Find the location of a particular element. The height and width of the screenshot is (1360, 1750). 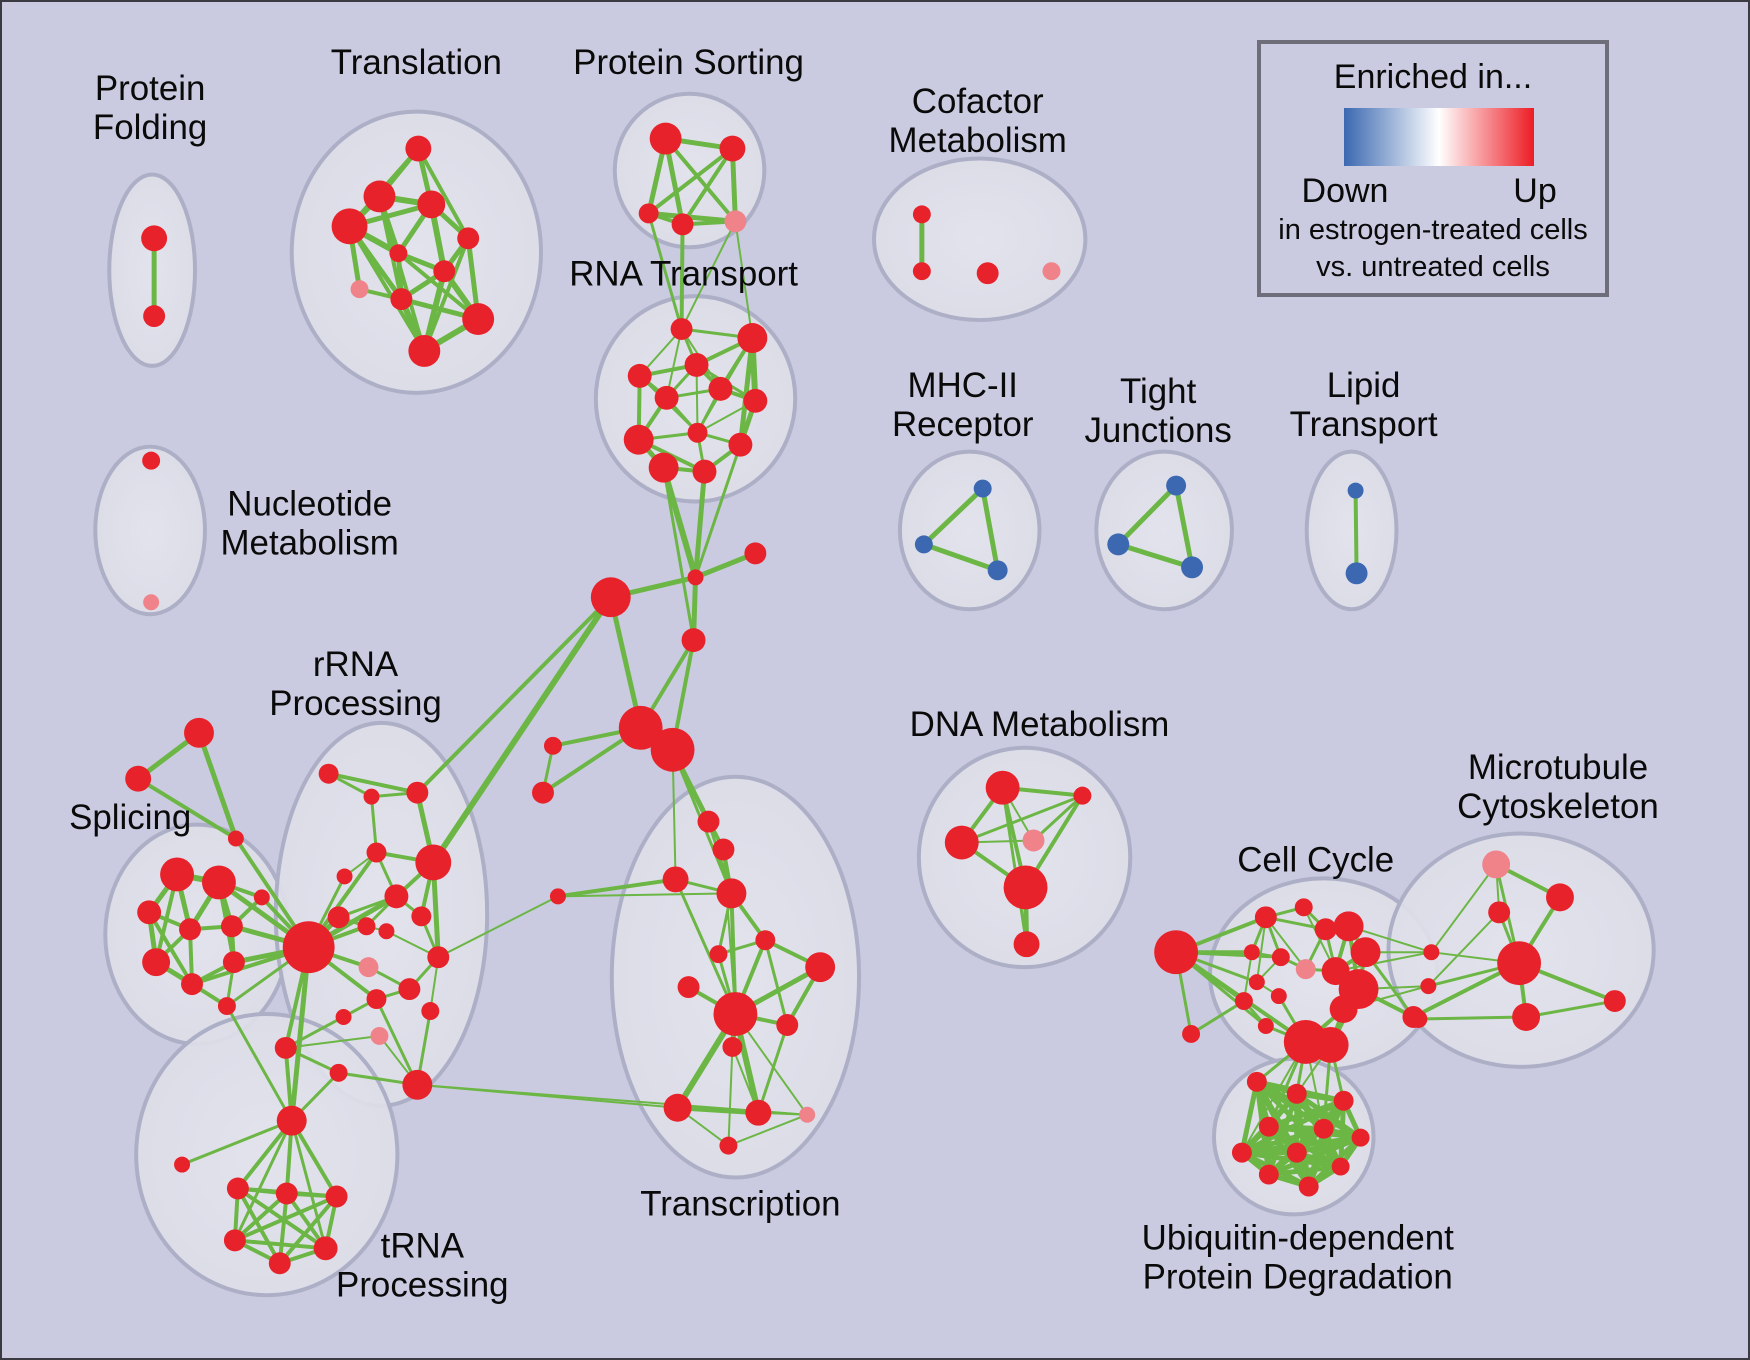

network-node-sp6 is located at coordinates (156, 962).